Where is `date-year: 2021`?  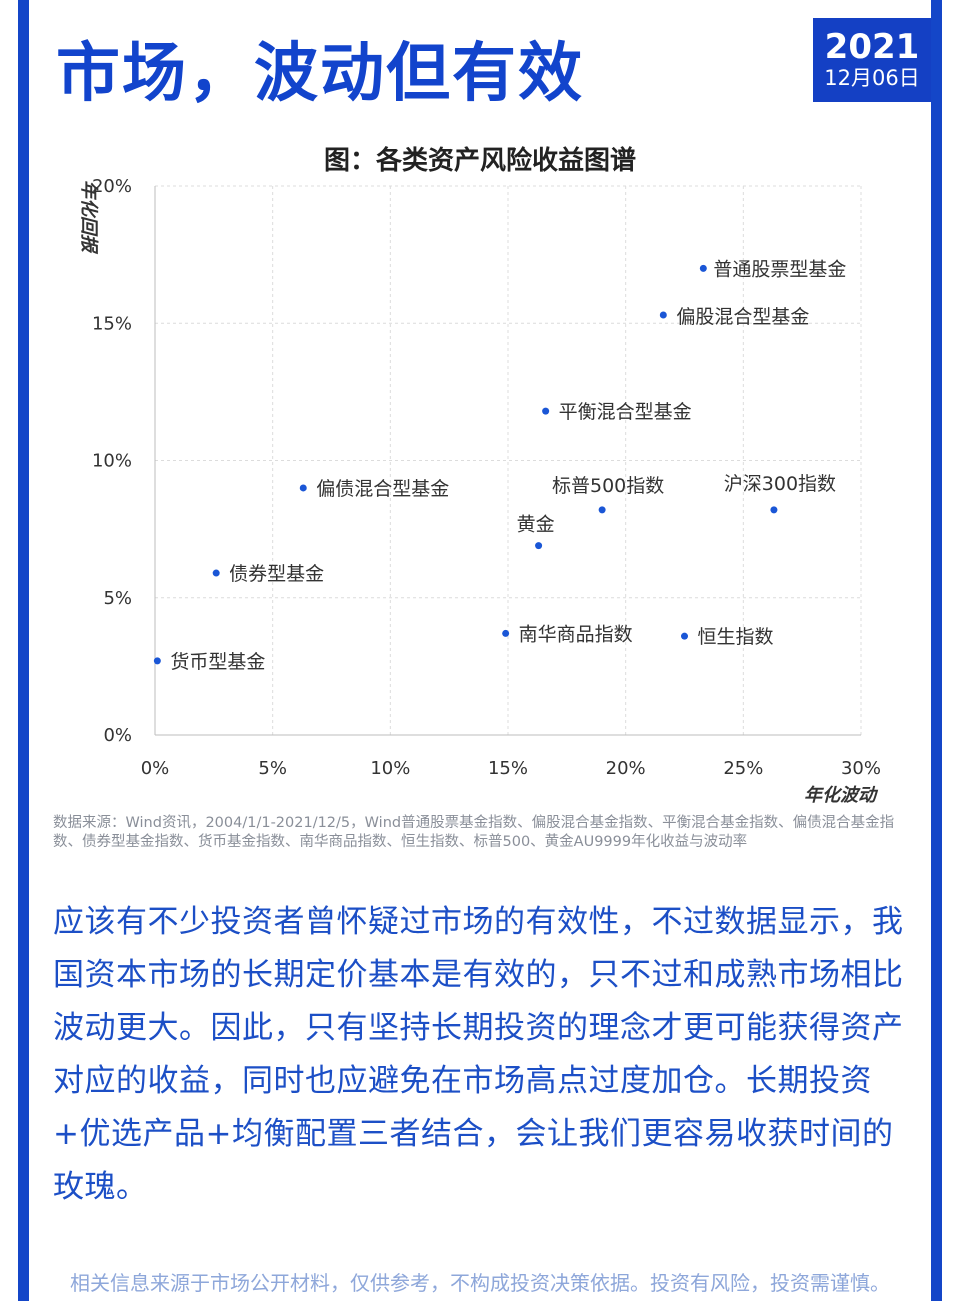
date-year: 2021 is located at coordinates (872, 47).